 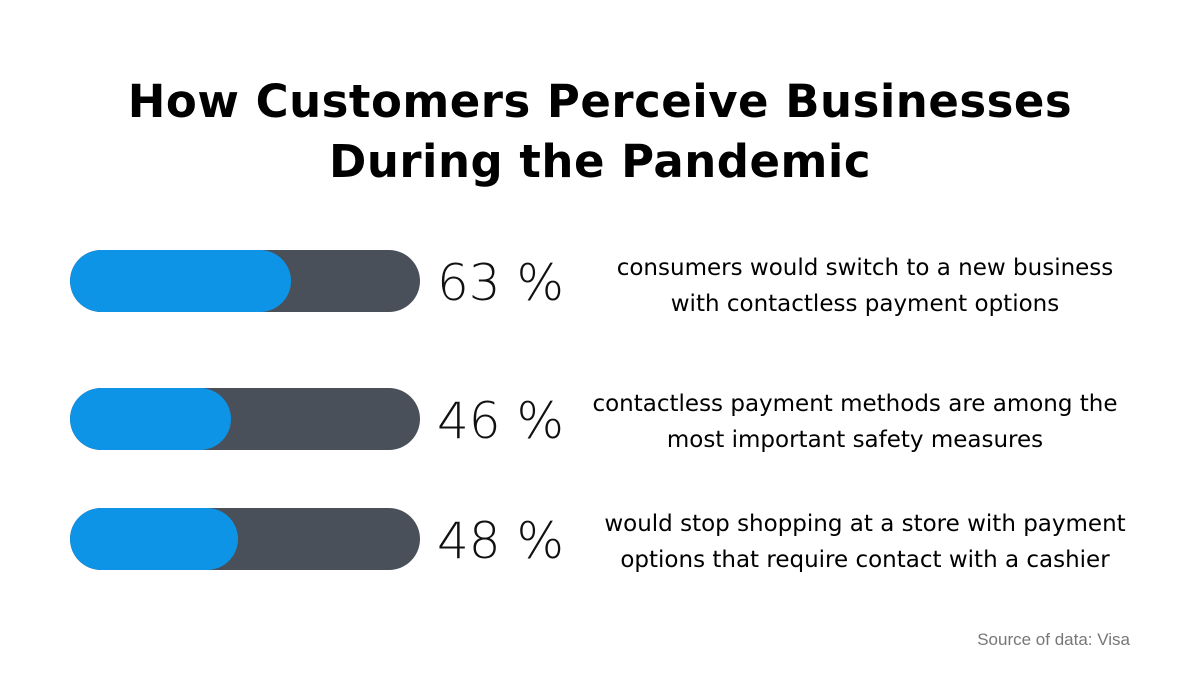 What do you see at coordinates (501, 421) in the screenshot?
I see `percent-label: 46 %` at bounding box center [501, 421].